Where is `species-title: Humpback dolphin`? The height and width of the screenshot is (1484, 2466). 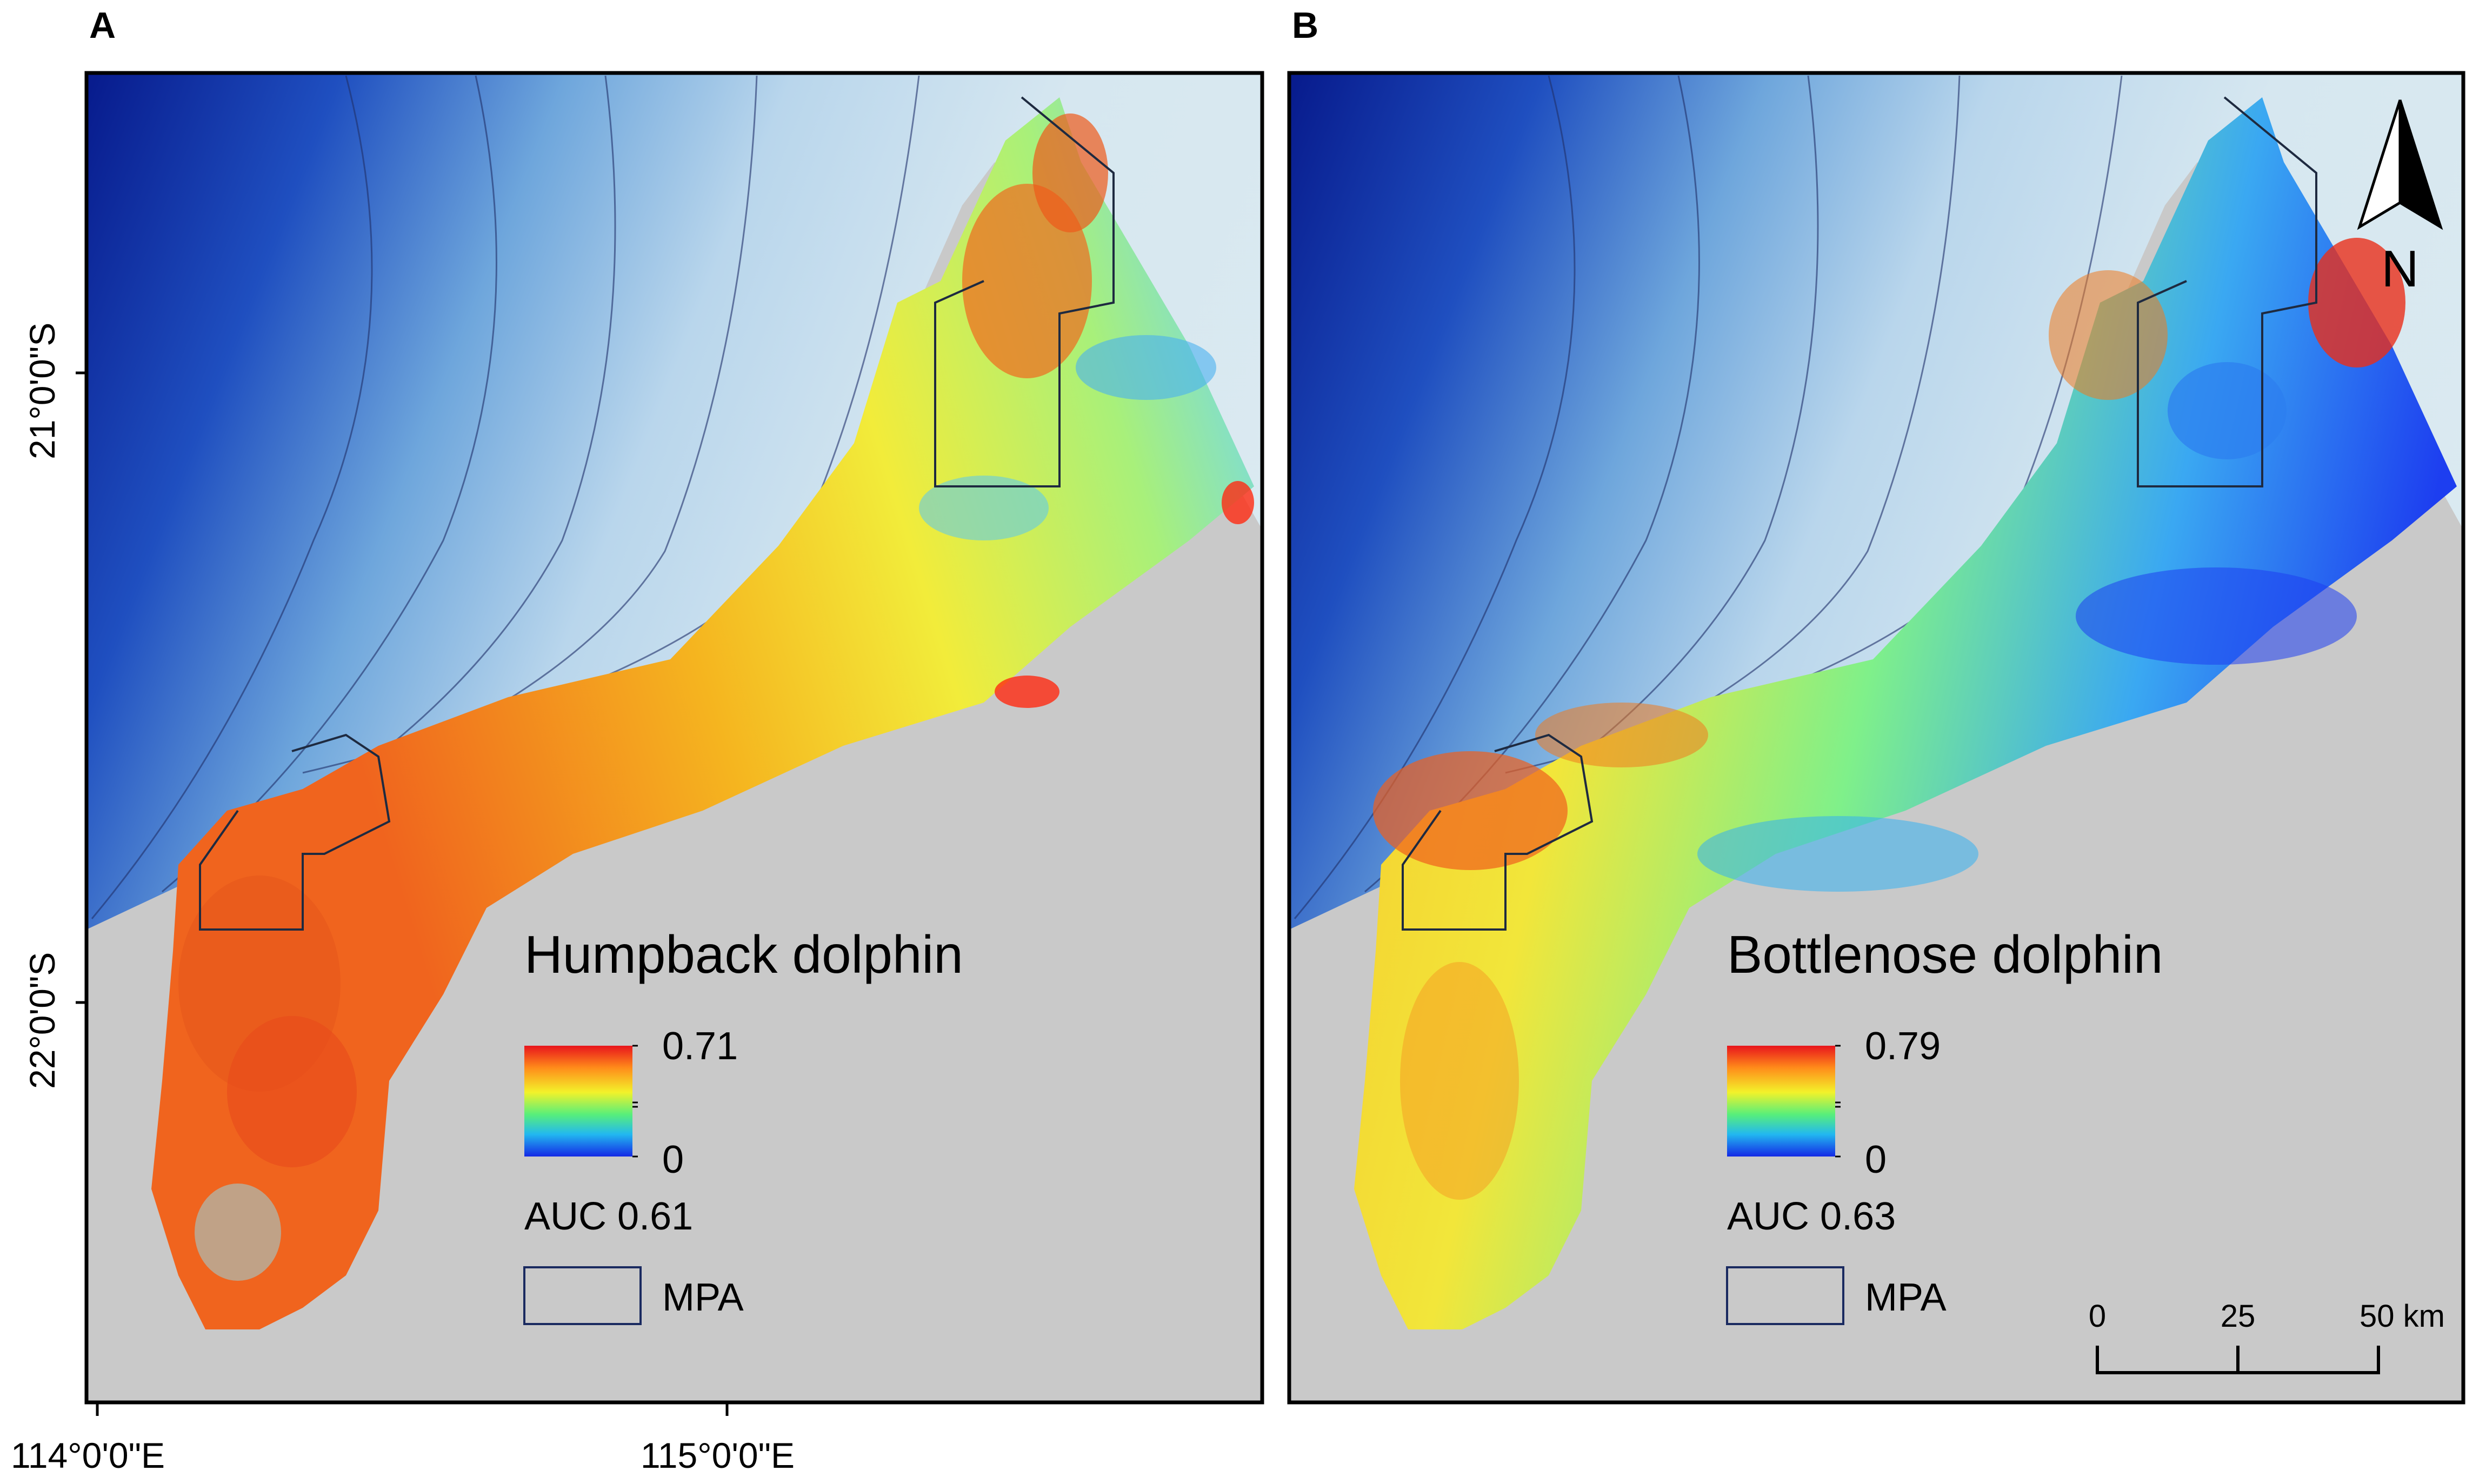 species-title: Humpback dolphin is located at coordinates (743, 954).